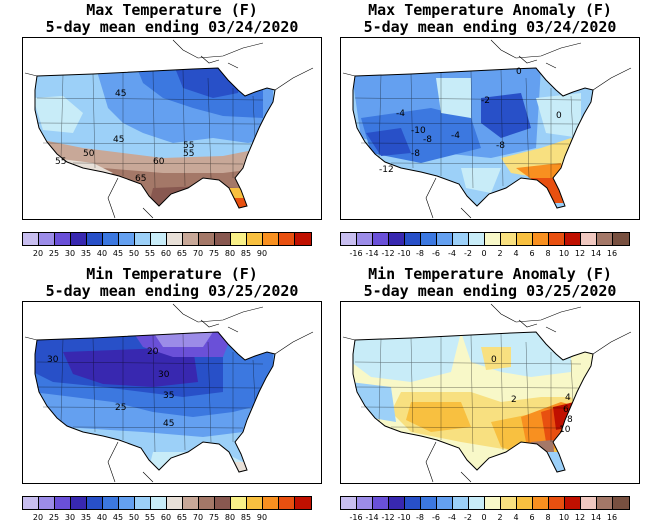 The image size is (662, 526). I want to click on contour-label: 25, so click(120, 408).